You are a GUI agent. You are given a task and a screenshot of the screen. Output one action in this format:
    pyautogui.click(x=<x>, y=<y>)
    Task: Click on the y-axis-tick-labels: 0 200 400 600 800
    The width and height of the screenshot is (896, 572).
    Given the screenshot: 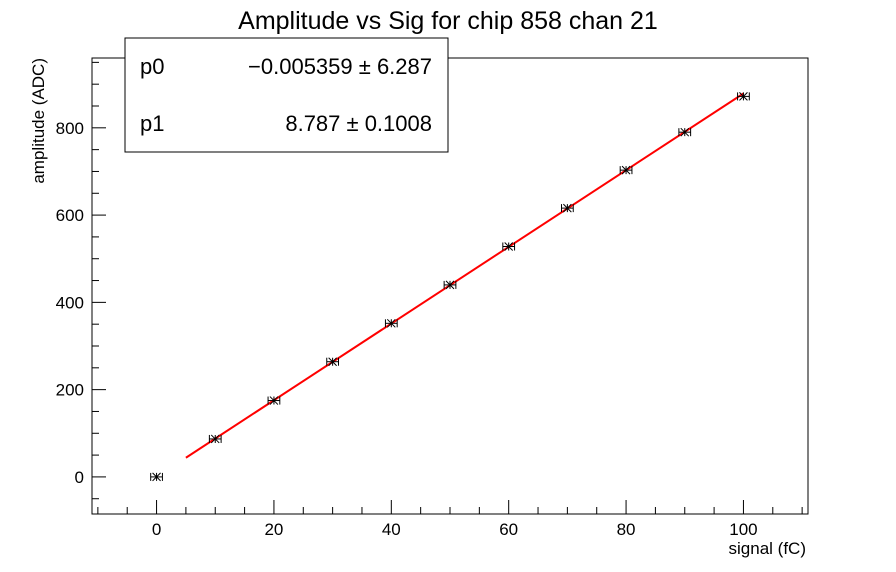 What is the action you would take?
    pyautogui.click(x=70, y=303)
    